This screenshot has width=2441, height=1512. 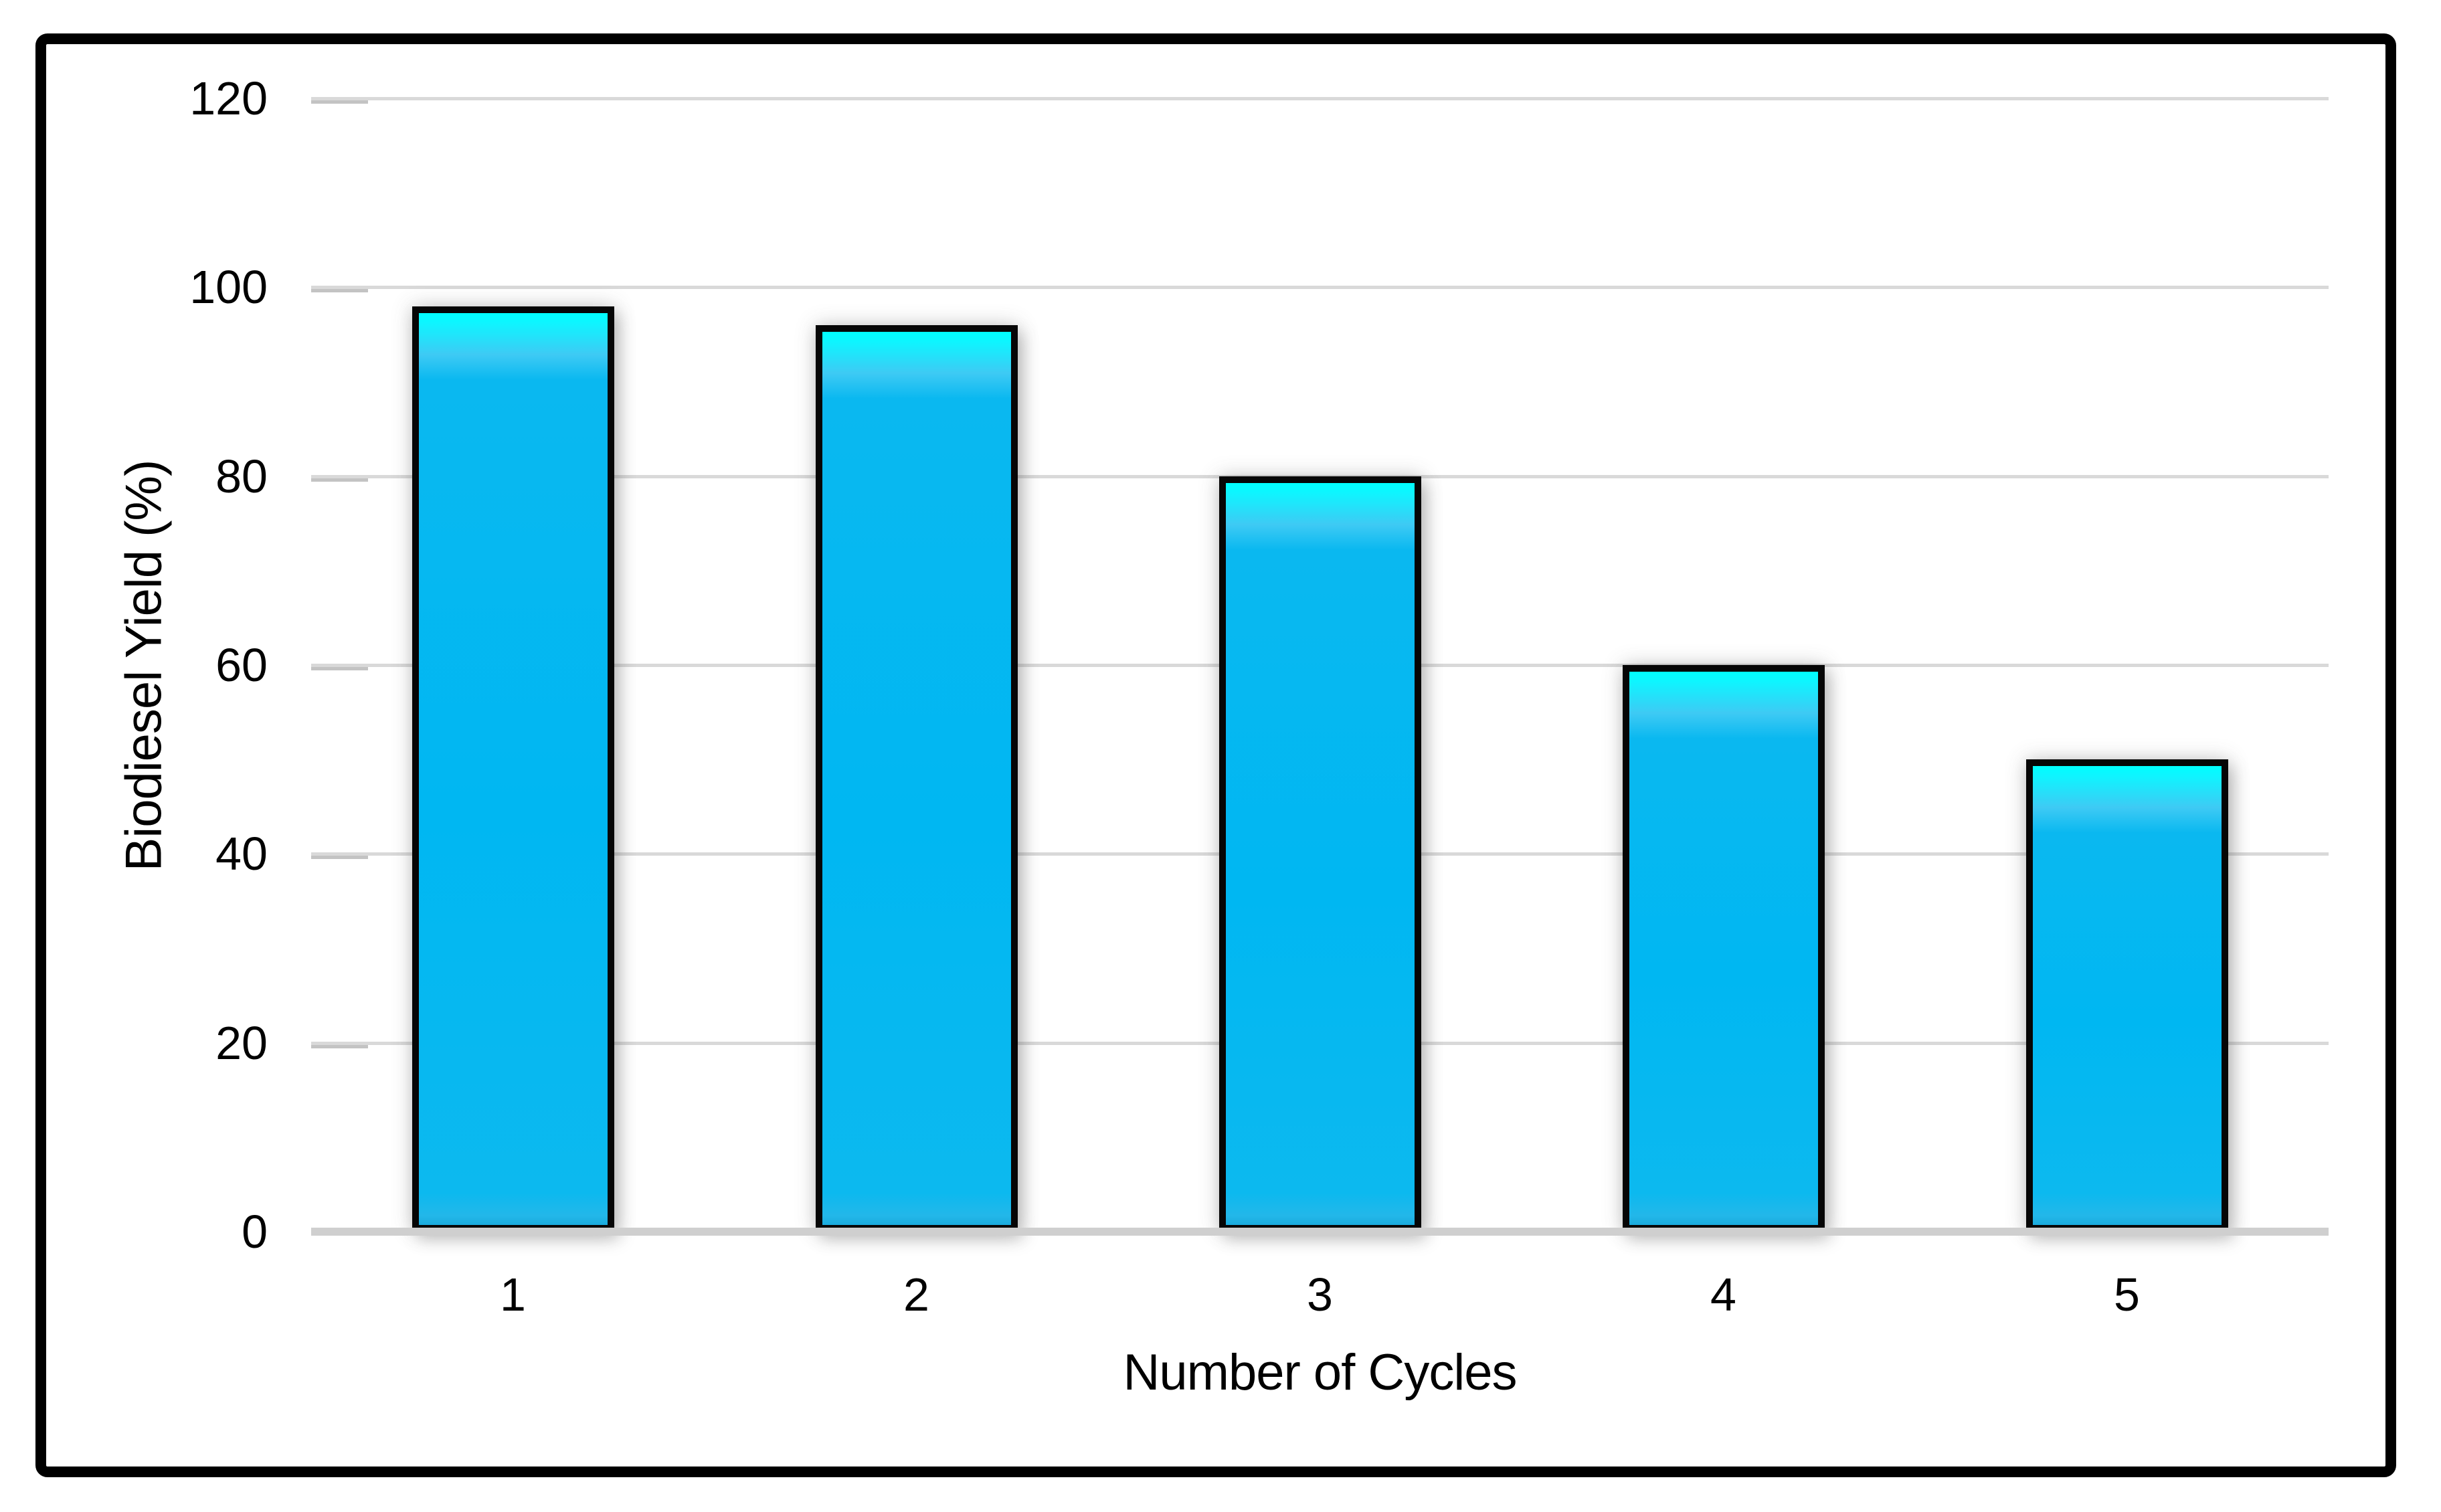 I want to click on y-tick-label-100: 100, so click(x=229, y=287).